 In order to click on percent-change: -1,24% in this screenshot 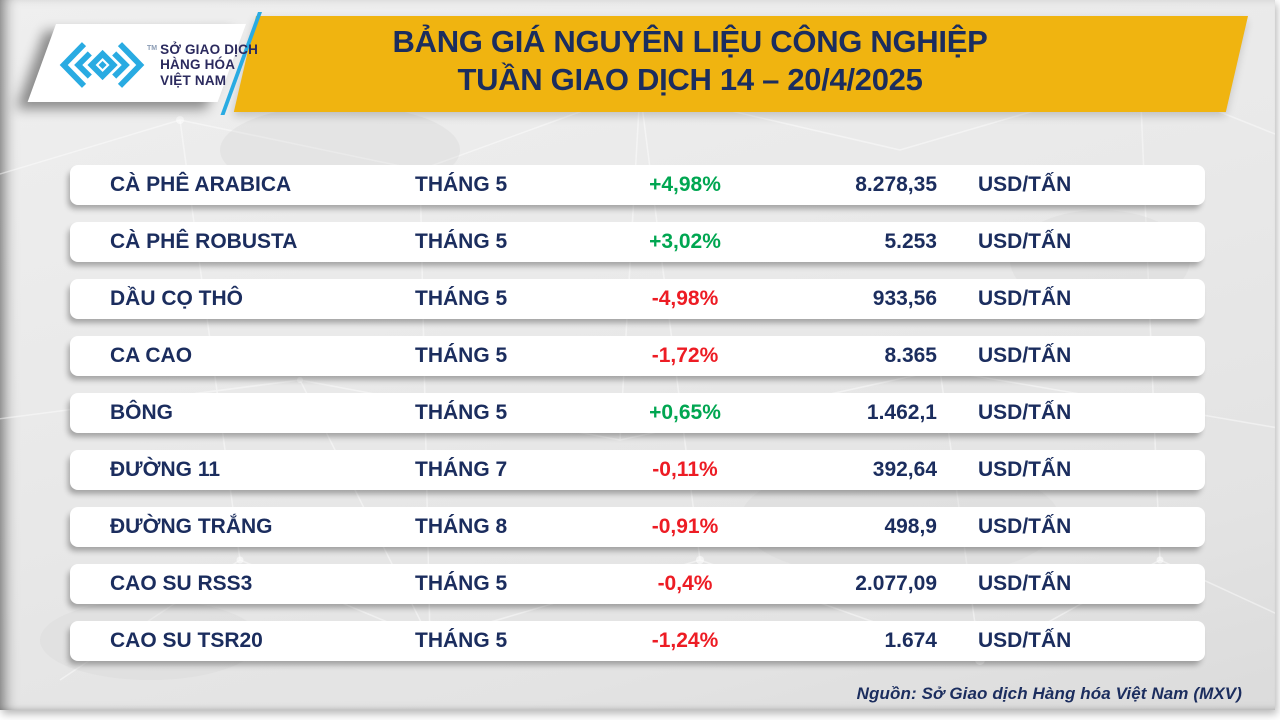, I will do `click(685, 640)`.